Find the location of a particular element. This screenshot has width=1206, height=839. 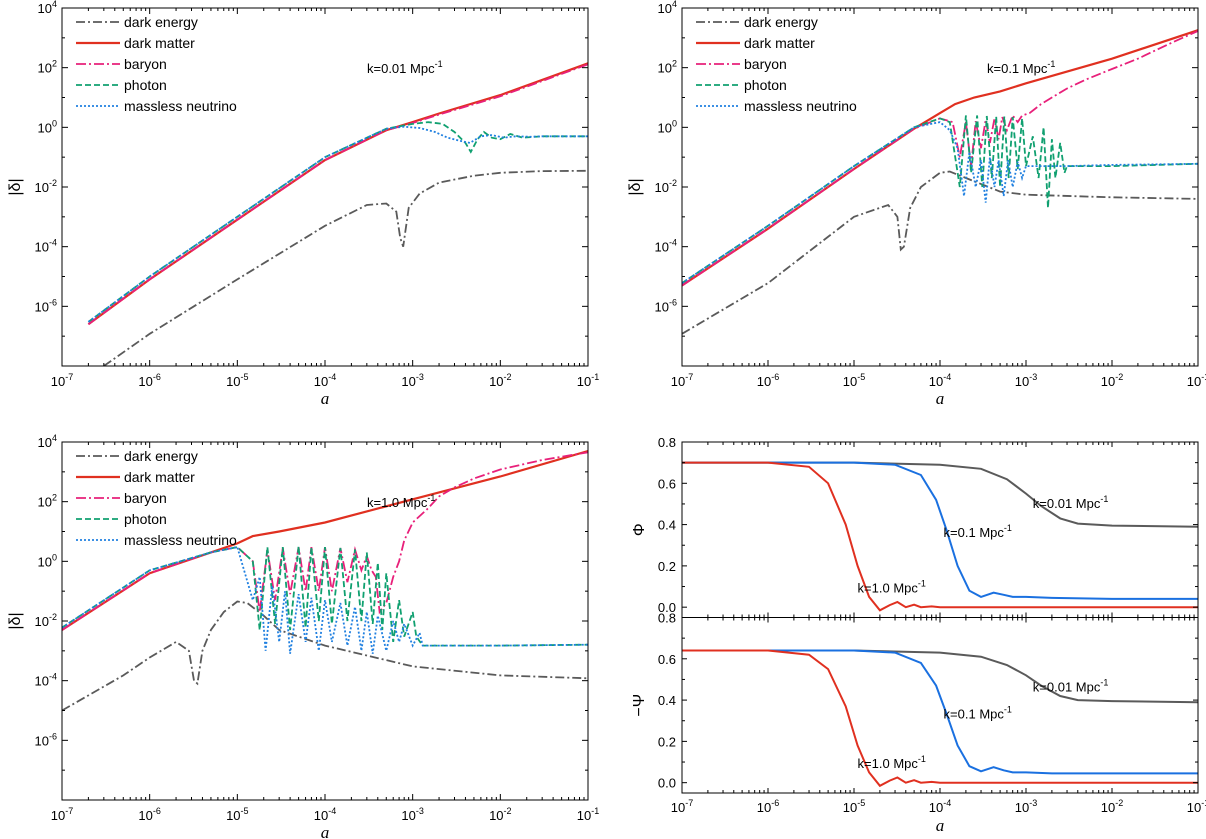

y-axis-label: −Ψ is located at coordinates (639, 705).